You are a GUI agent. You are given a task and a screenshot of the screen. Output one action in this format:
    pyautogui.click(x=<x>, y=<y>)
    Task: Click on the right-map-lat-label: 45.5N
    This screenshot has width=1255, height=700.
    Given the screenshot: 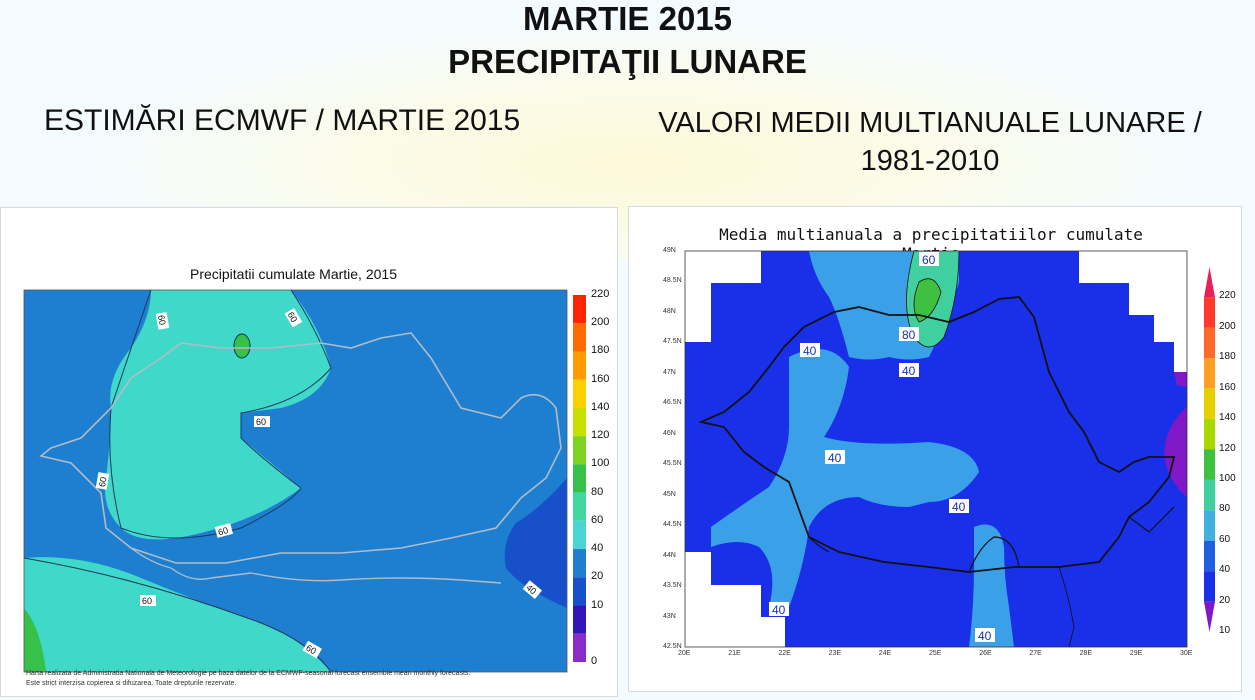 What is the action you would take?
    pyautogui.click(x=672, y=464)
    